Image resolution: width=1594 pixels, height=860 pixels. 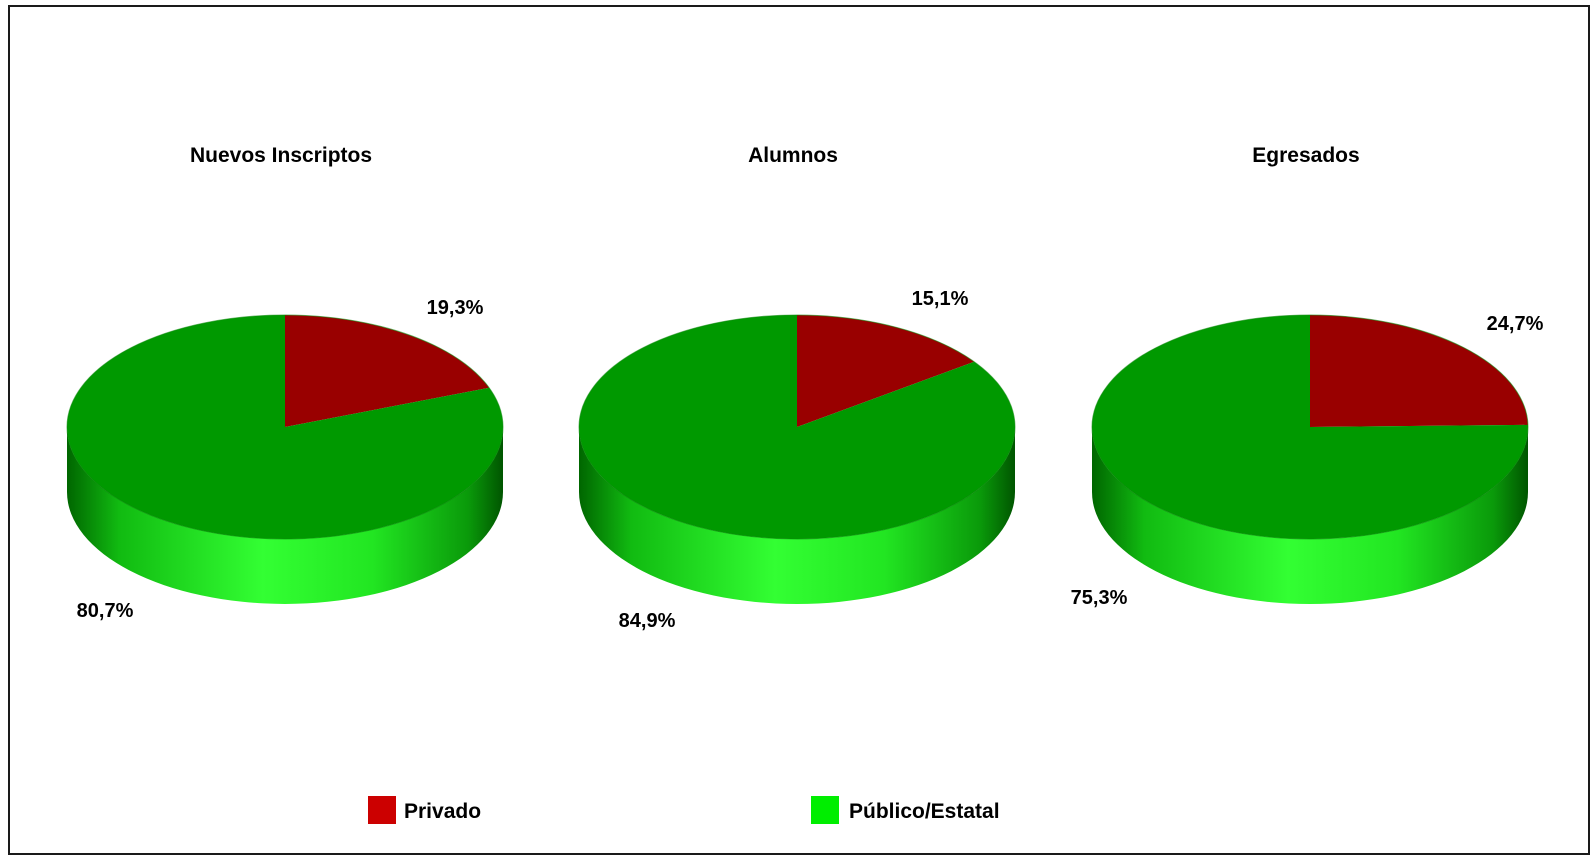 I want to click on data-label-publico-nuevos-inscriptos: 80,7%, so click(x=105, y=611).